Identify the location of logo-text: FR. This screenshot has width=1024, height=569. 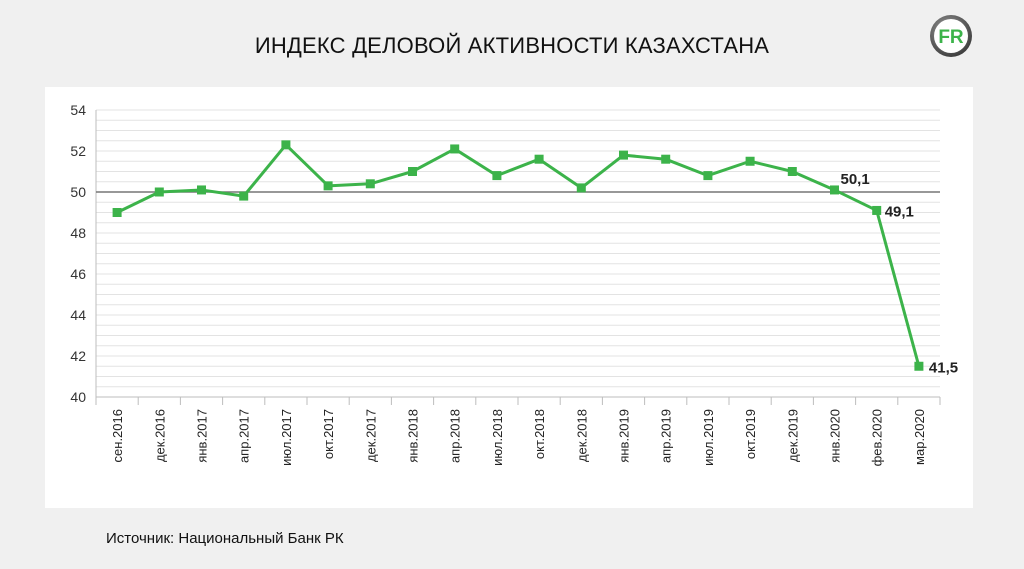
(951, 37).